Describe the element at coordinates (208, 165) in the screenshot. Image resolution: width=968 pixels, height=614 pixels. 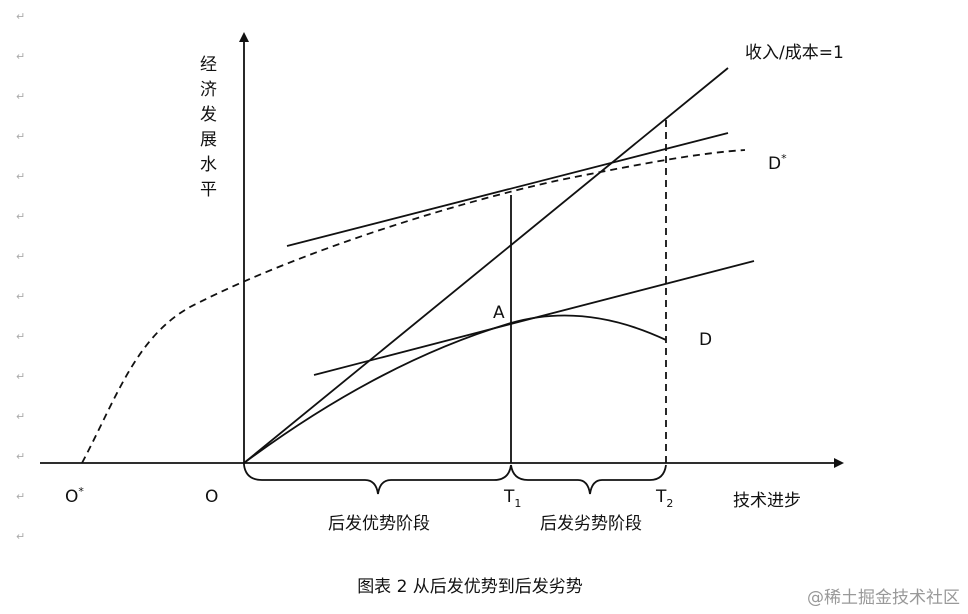
I see `axis-label-char: 水` at that location.